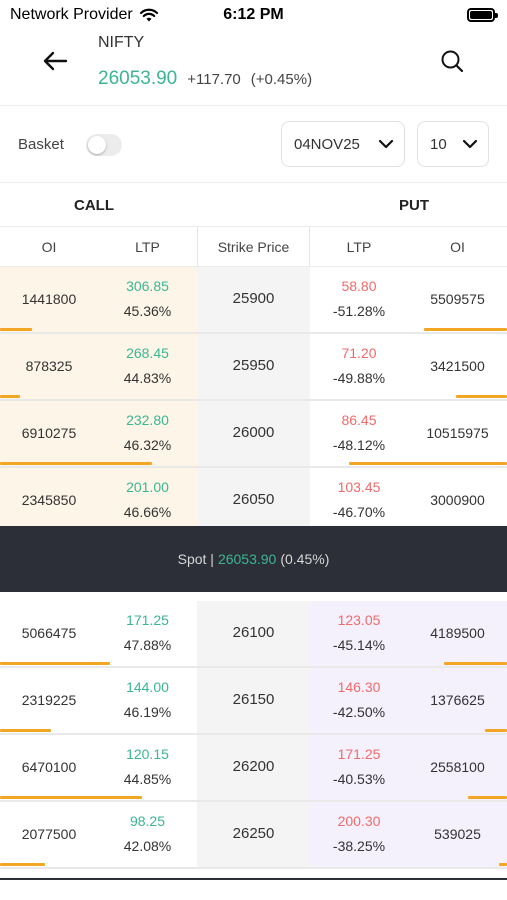 Image resolution: width=507 pixels, height=900 pixels. I want to click on put-cell: 86.45 -48.12% 10515975, so click(408, 434).